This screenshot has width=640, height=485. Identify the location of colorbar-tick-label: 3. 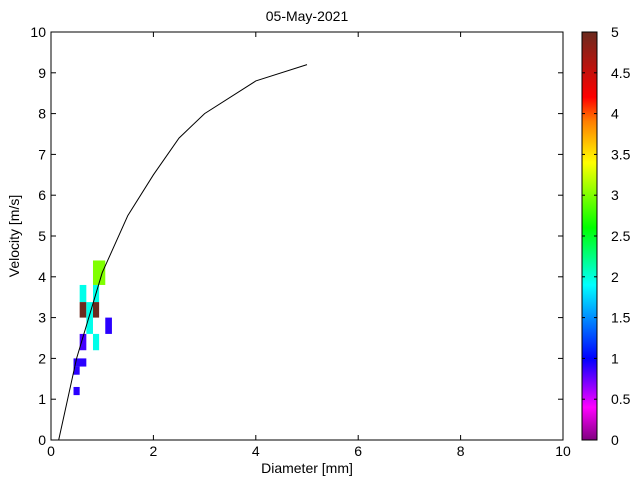
(615, 195).